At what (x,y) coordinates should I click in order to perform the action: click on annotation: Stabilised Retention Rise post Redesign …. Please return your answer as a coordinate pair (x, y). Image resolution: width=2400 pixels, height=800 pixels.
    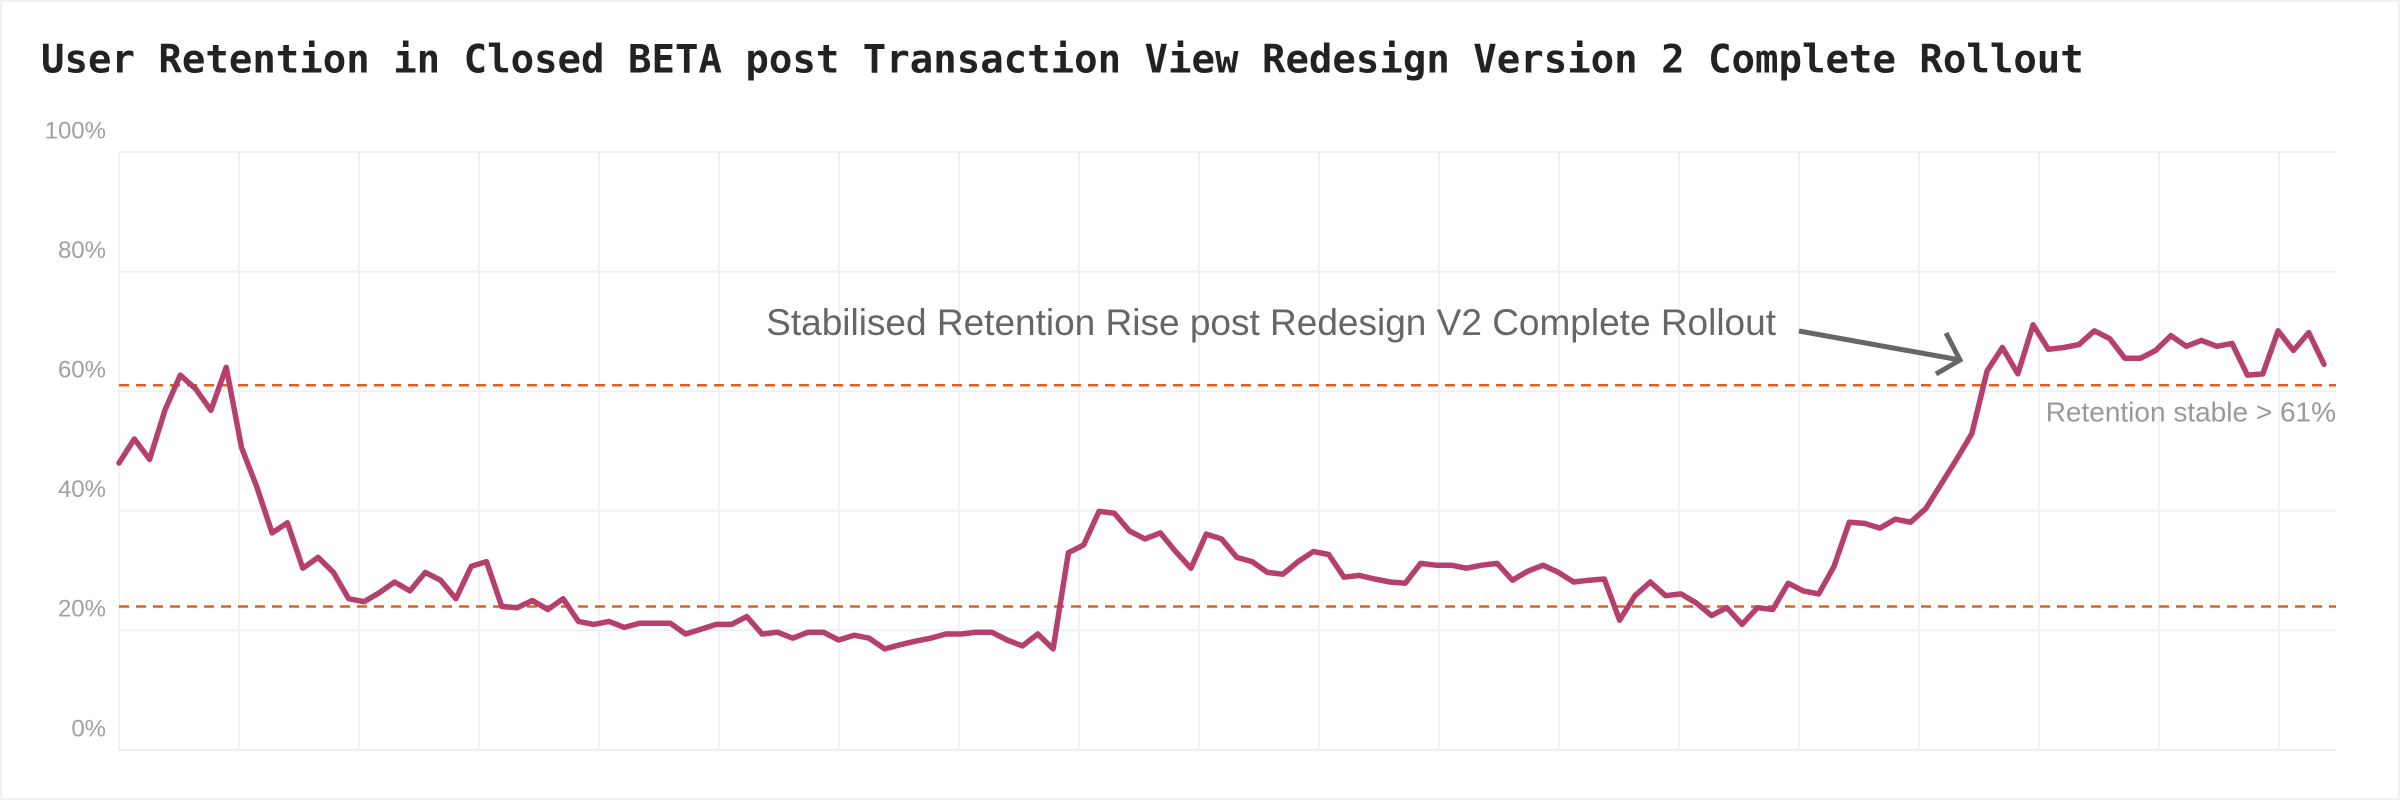
    Looking at the image, I should click on (1271, 322).